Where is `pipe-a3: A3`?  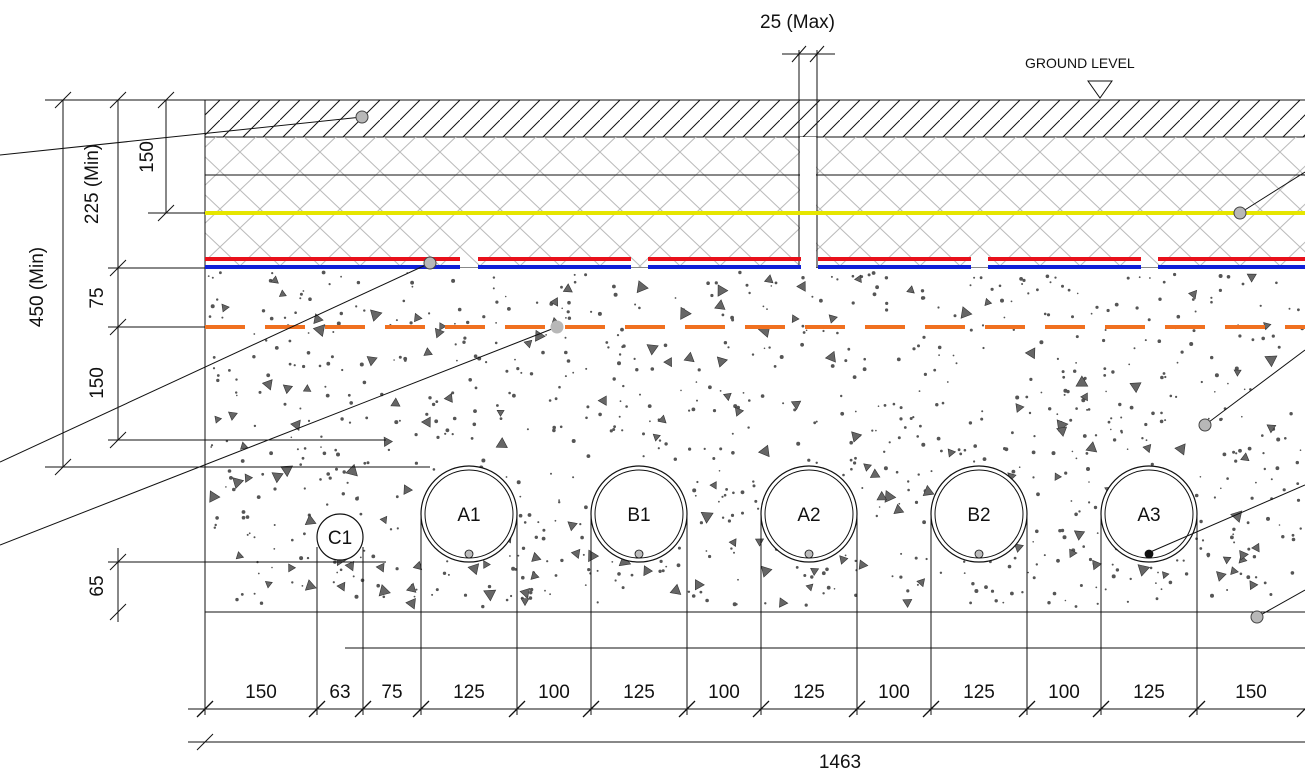 pipe-a3: A3 is located at coordinates (1149, 590).